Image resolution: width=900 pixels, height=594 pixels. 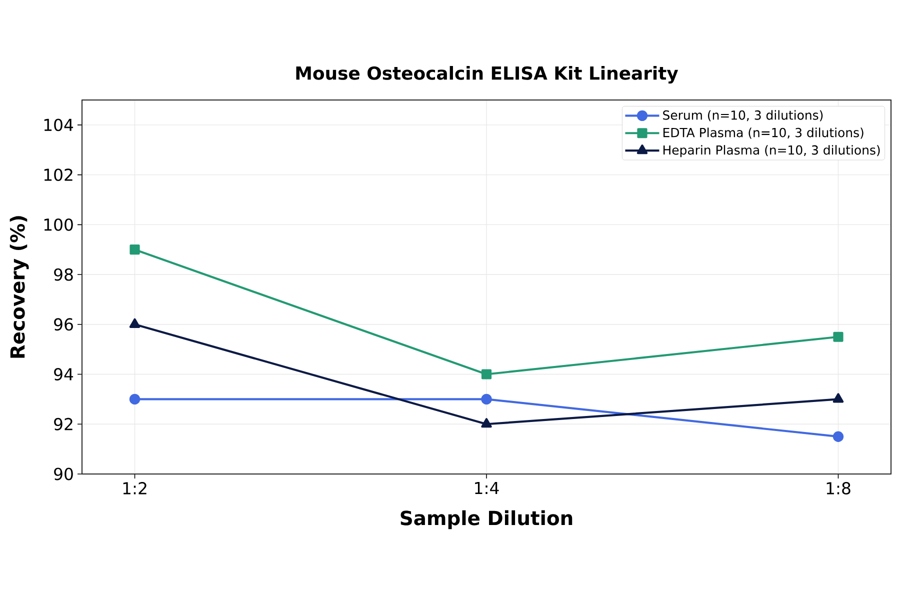 I want to click on legend-label: Heparin Plasma (n=10, 3 dilutions), so click(x=771, y=151).